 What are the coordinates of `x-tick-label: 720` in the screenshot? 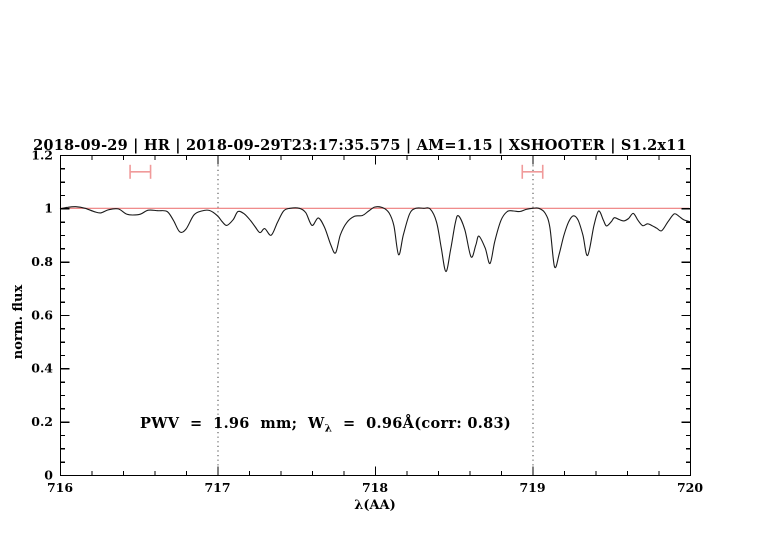 It's located at (690, 487).